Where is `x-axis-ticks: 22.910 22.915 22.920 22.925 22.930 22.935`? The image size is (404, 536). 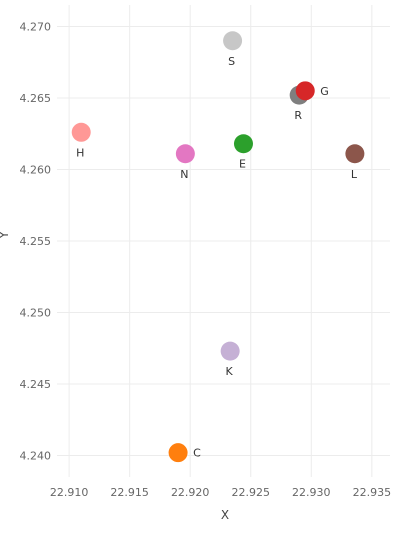 x-axis-ticks: 22.910 22.915 22.920 22.925 22.930 22.935 is located at coordinates (220, 492).